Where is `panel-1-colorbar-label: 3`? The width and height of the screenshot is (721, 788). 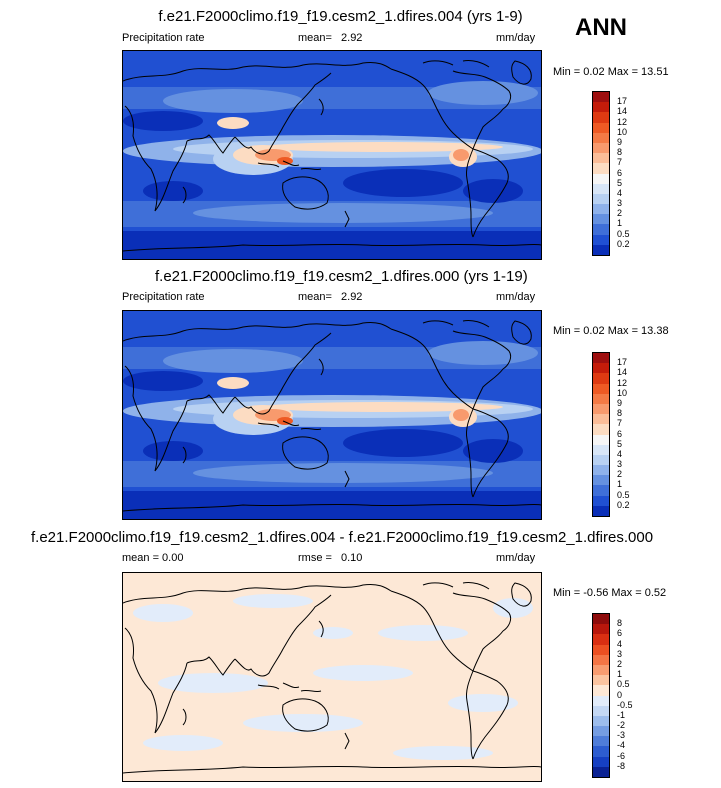 panel-1-colorbar-label: 3 is located at coordinates (620, 203).